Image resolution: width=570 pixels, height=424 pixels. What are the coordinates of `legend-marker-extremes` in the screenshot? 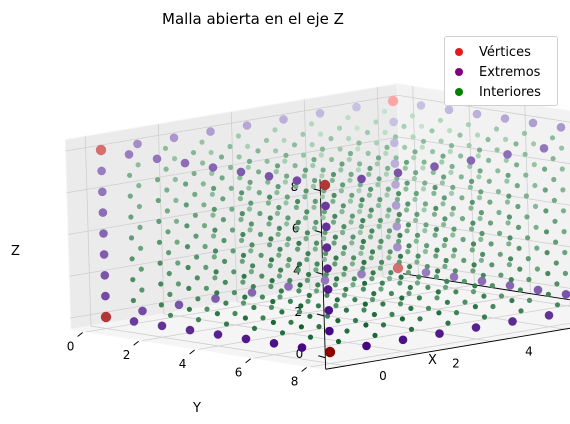 It's located at (459, 72).